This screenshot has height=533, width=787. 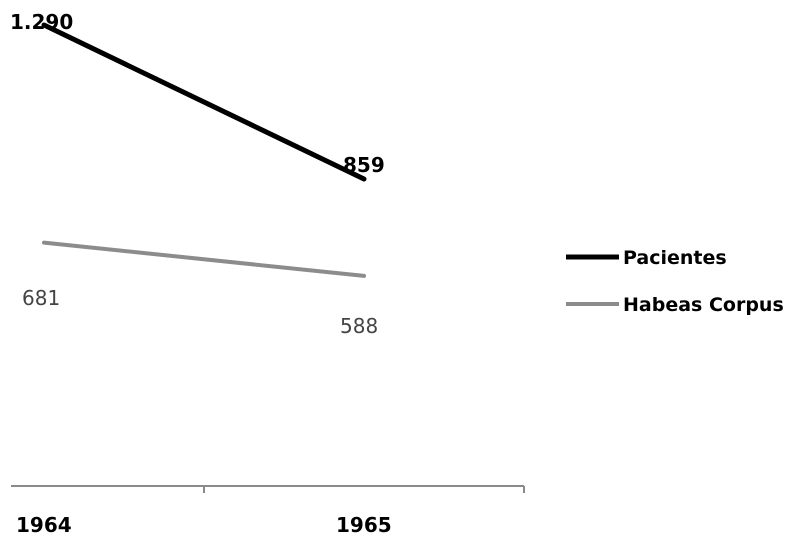 I want to click on legend-label-pacientes: Pacientes, so click(x=675, y=258).